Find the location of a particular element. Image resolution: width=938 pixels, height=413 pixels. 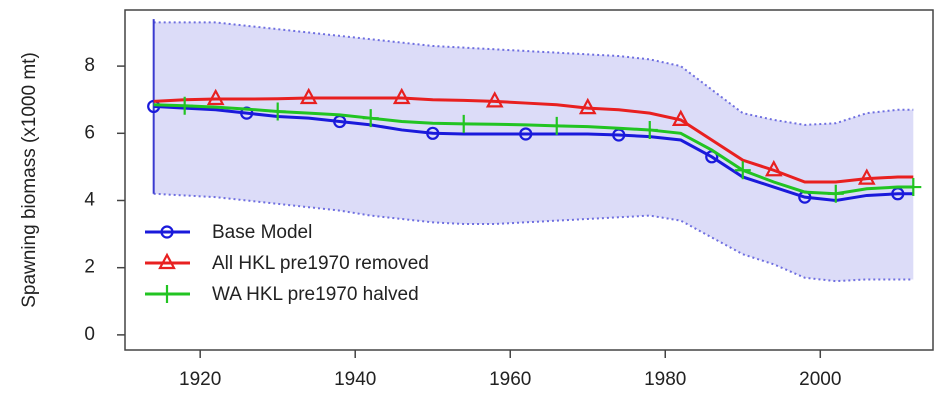

legend-label: Base Model is located at coordinates (262, 232).